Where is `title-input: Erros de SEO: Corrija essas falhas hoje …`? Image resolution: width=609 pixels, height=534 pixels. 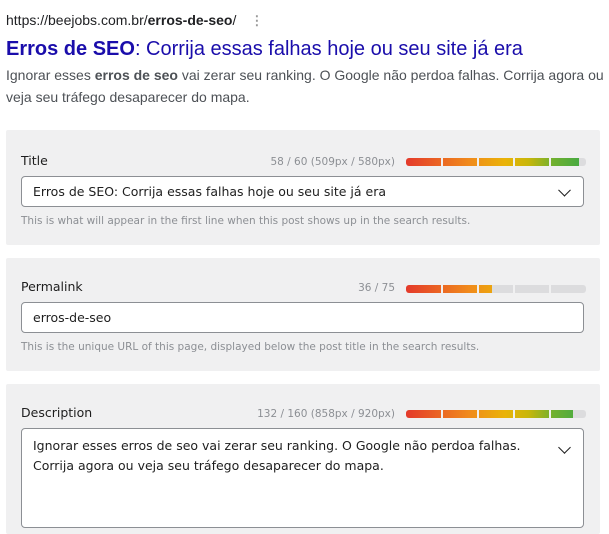 title-input: Erros de SEO: Corrija essas falhas hoje … is located at coordinates (302, 191).